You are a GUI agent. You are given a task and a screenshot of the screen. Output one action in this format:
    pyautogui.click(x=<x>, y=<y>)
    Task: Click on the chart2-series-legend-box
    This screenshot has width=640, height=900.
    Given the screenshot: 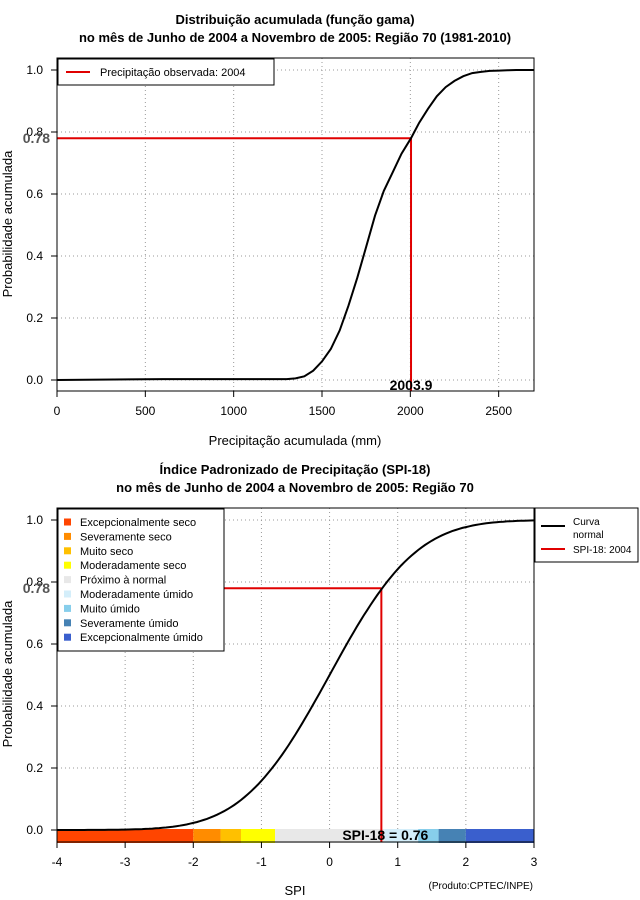 What is the action you would take?
    pyautogui.click(x=586, y=535)
    